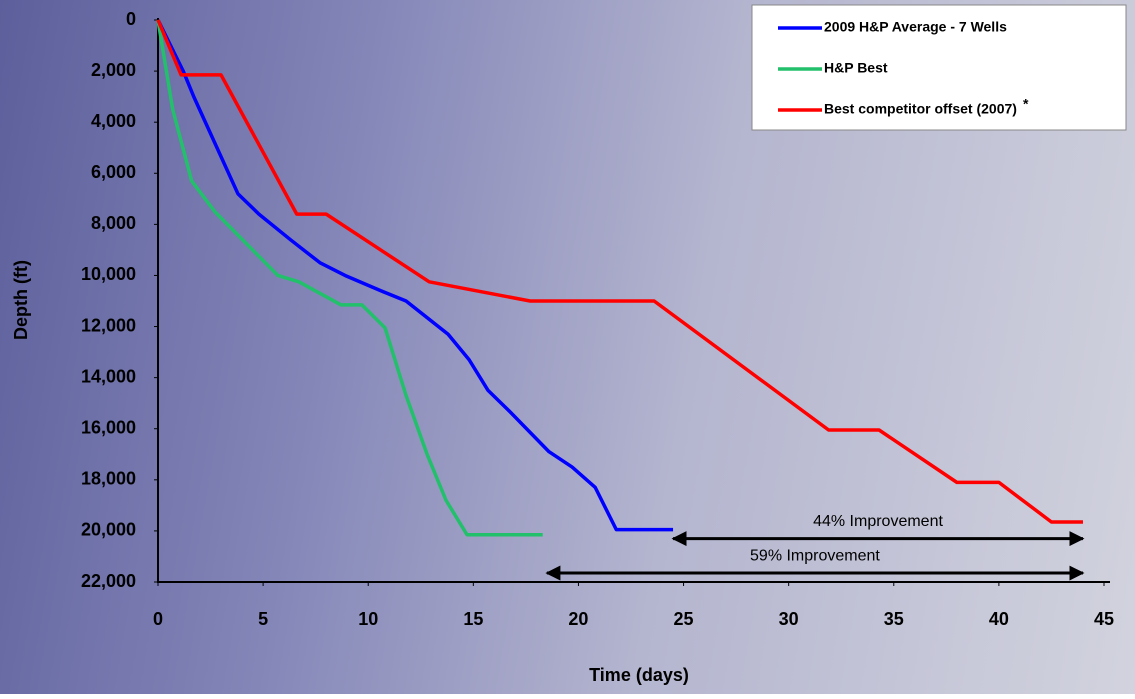  I want to click on x-tick-label: 0, so click(158, 619).